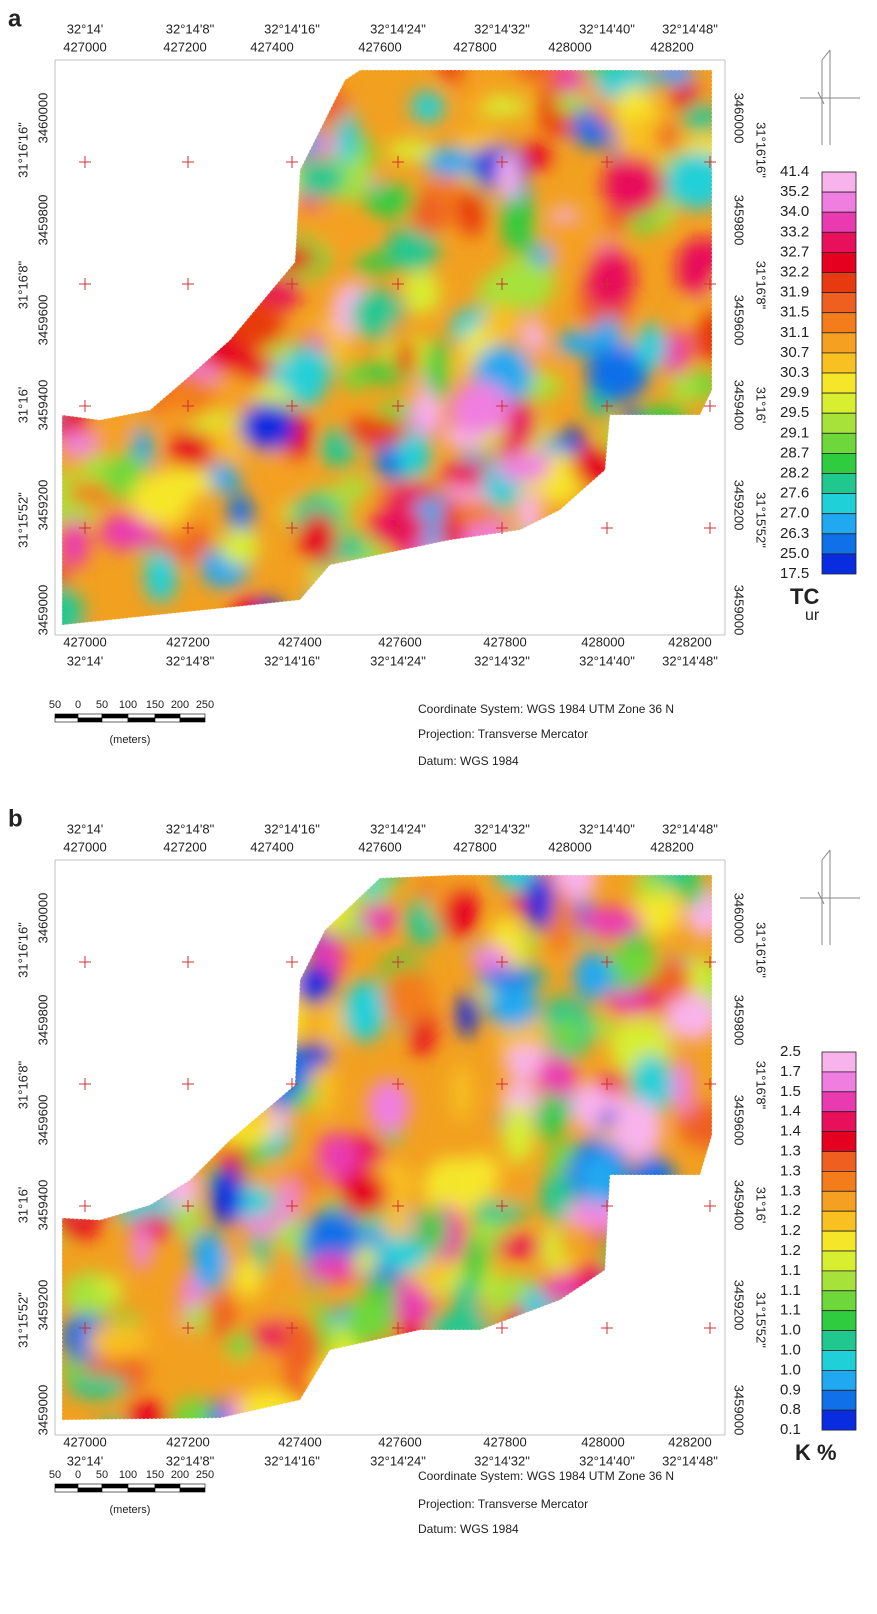 This screenshot has width=877, height=1614. What do you see at coordinates (607, 28) in the screenshot?
I see `top-longitude: 32°14'40"` at bounding box center [607, 28].